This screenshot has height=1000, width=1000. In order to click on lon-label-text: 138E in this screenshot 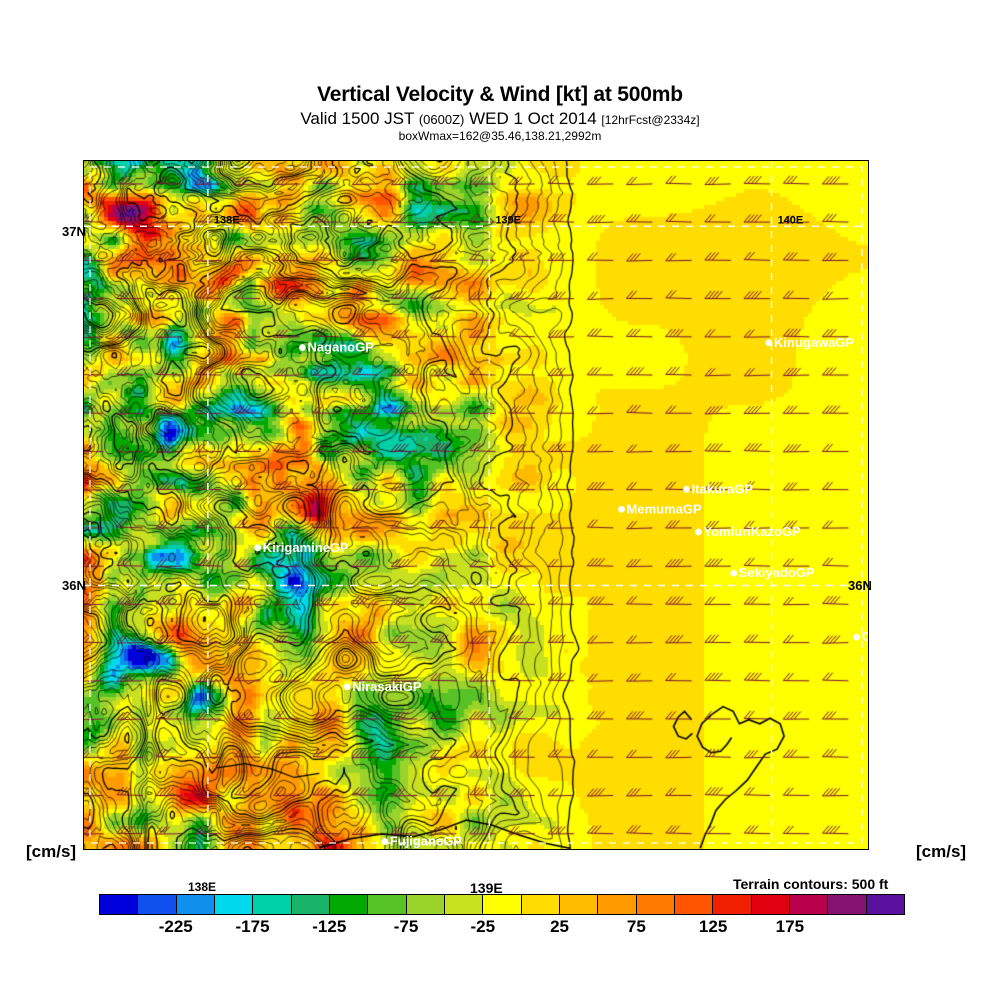, I will do `click(227, 220)`.